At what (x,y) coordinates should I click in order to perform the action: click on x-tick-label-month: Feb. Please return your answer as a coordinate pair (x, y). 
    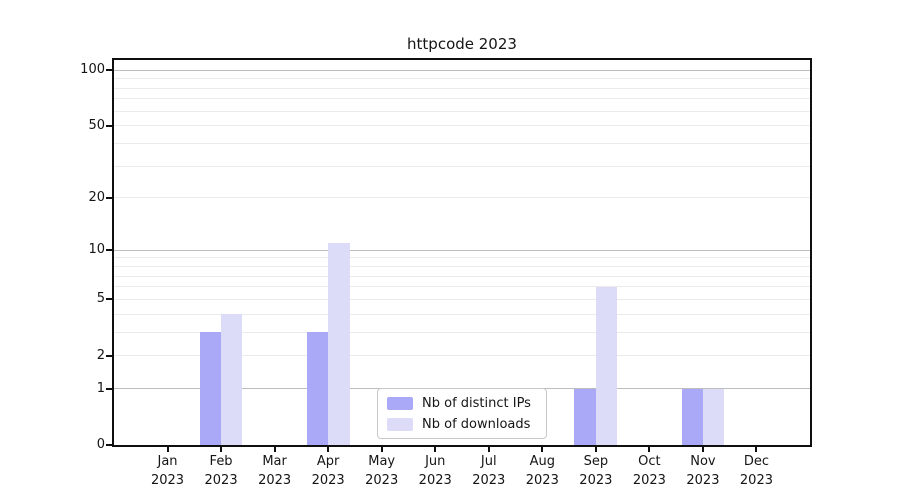
    Looking at the image, I should click on (221, 461).